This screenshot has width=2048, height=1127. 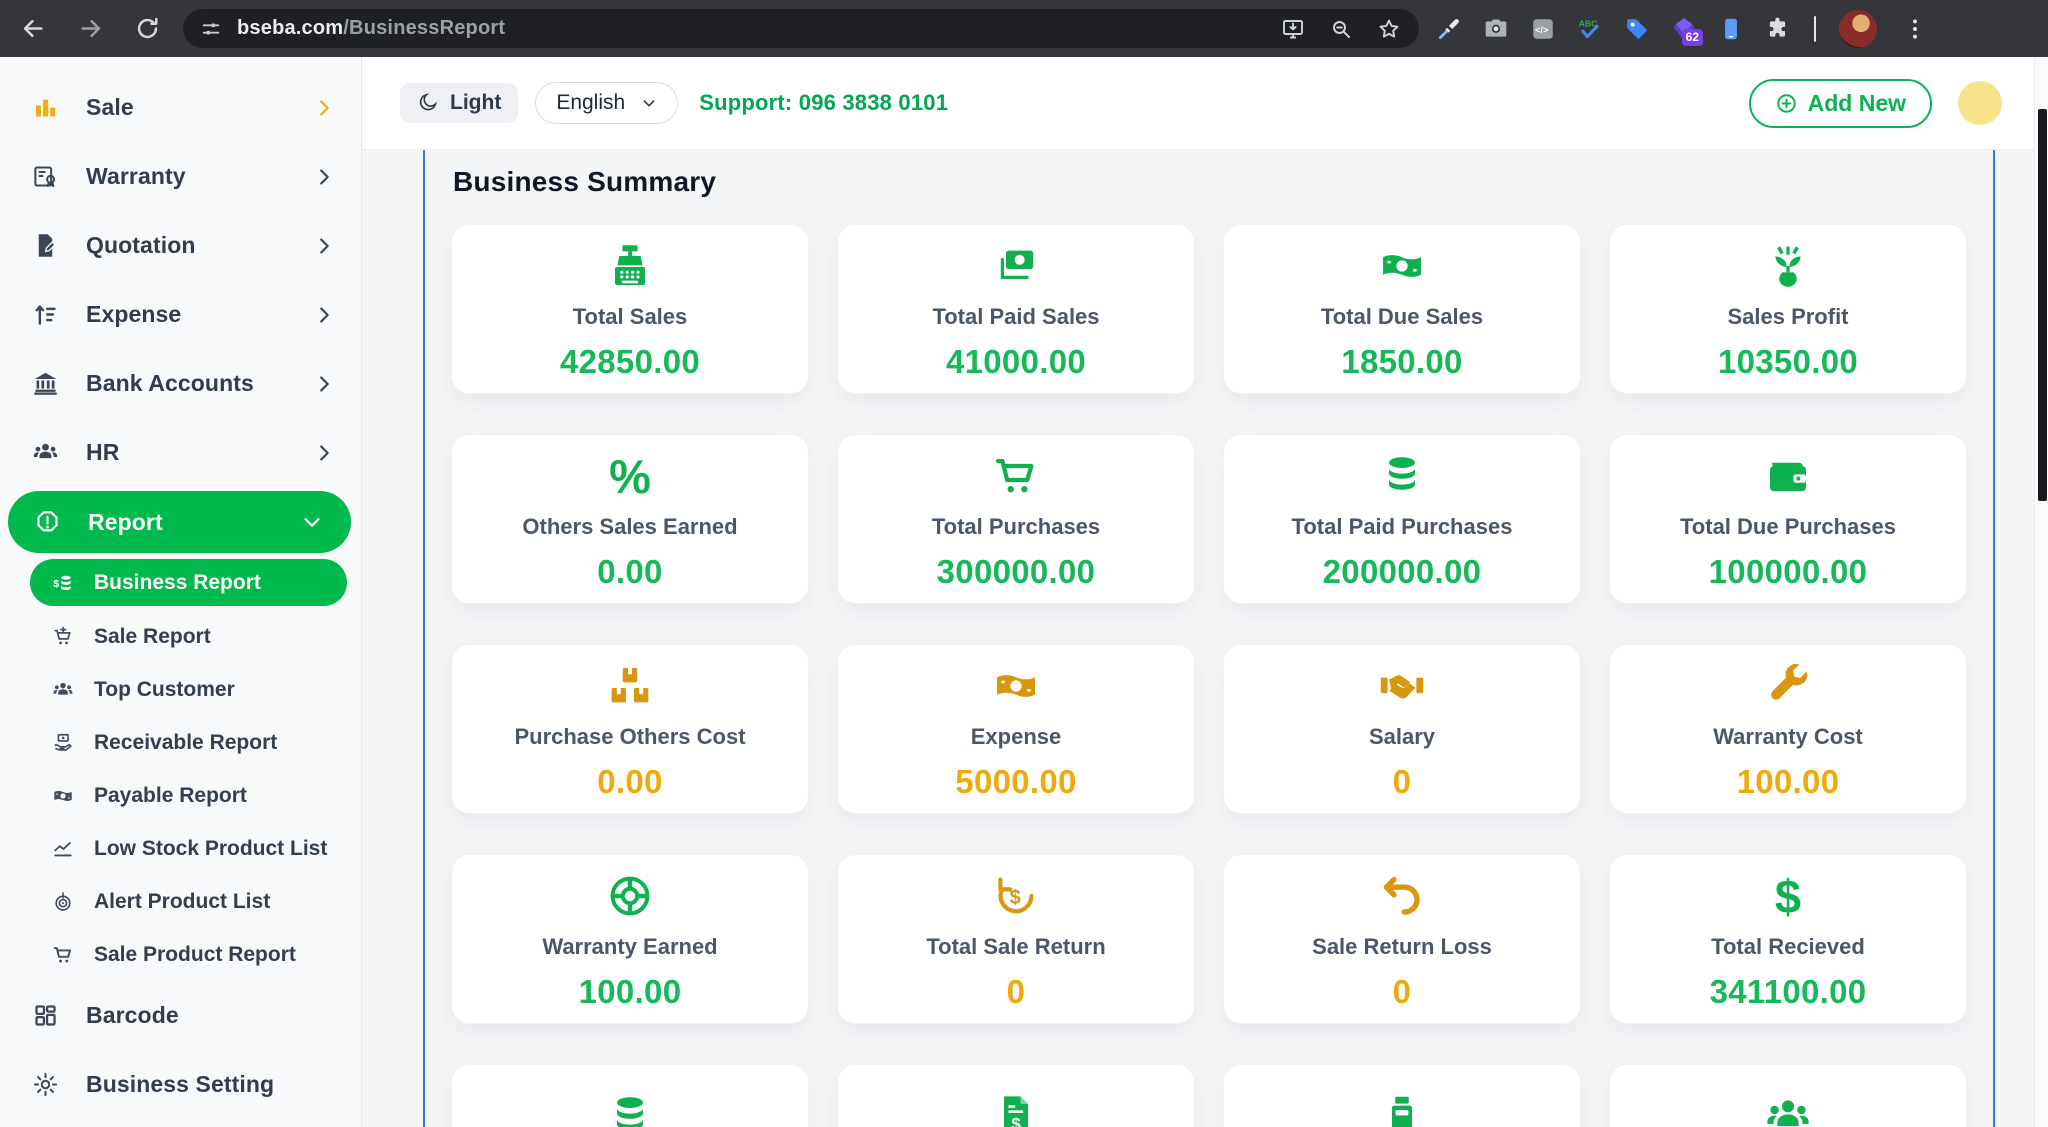 What do you see at coordinates (1915, 29) in the screenshot?
I see `browser-menu-icon` at bounding box center [1915, 29].